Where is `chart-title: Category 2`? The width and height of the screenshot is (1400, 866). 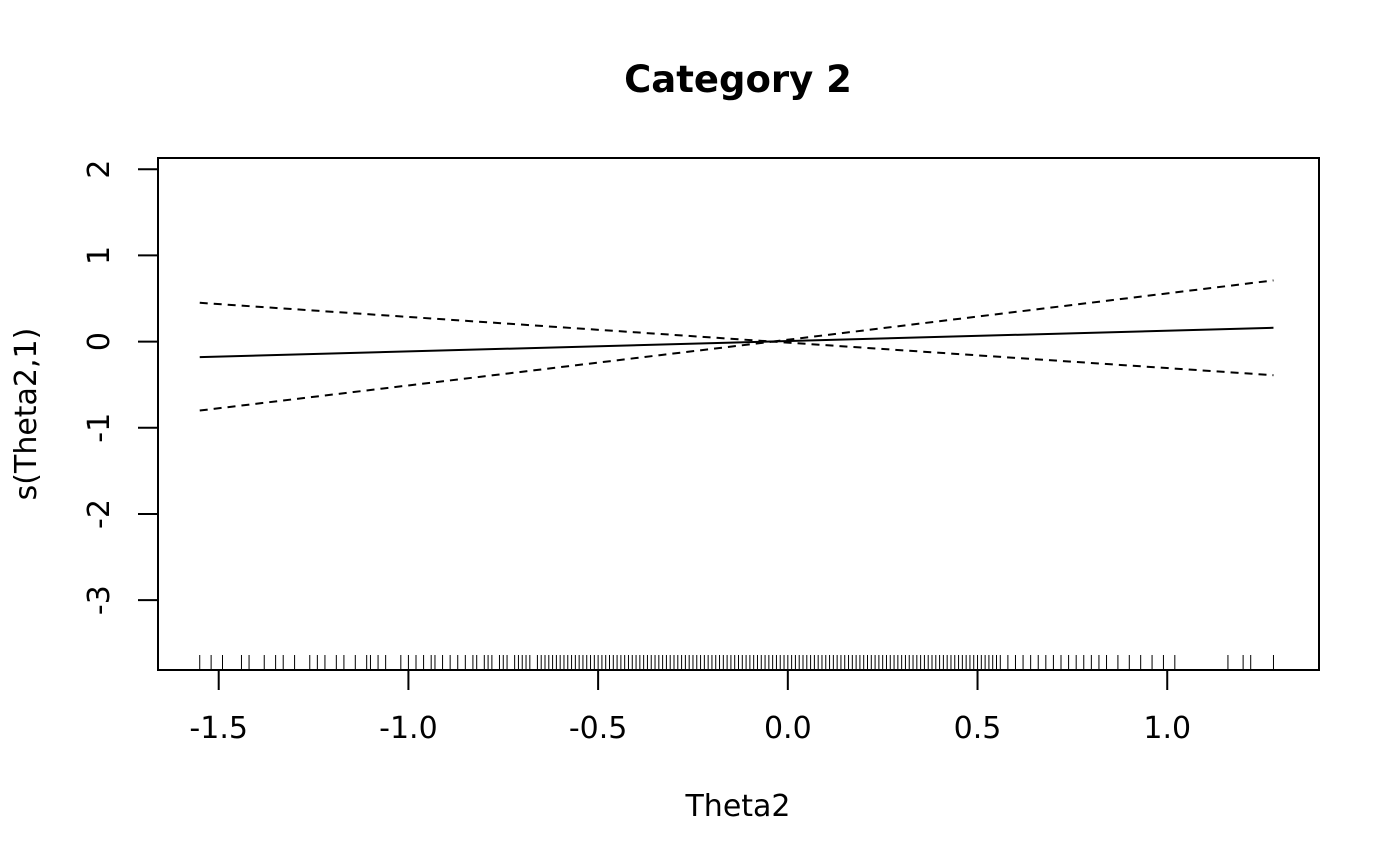
chart-title: Category 2 is located at coordinates (738, 79).